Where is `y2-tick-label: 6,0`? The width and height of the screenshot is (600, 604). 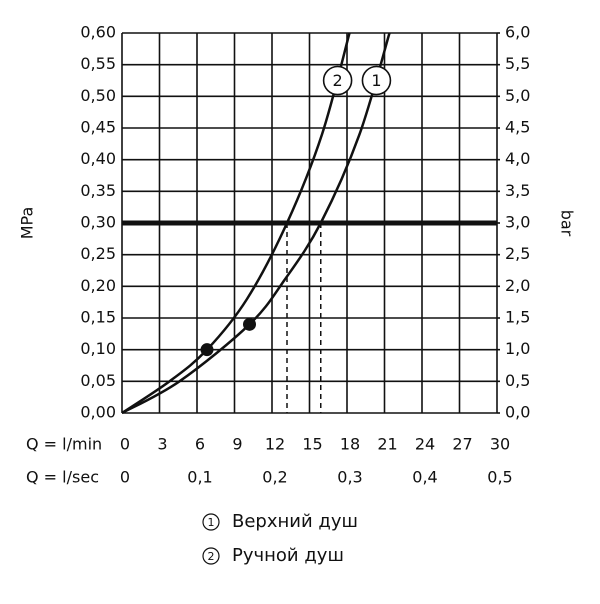 y2-tick-label: 6,0 is located at coordinates (517, 32).